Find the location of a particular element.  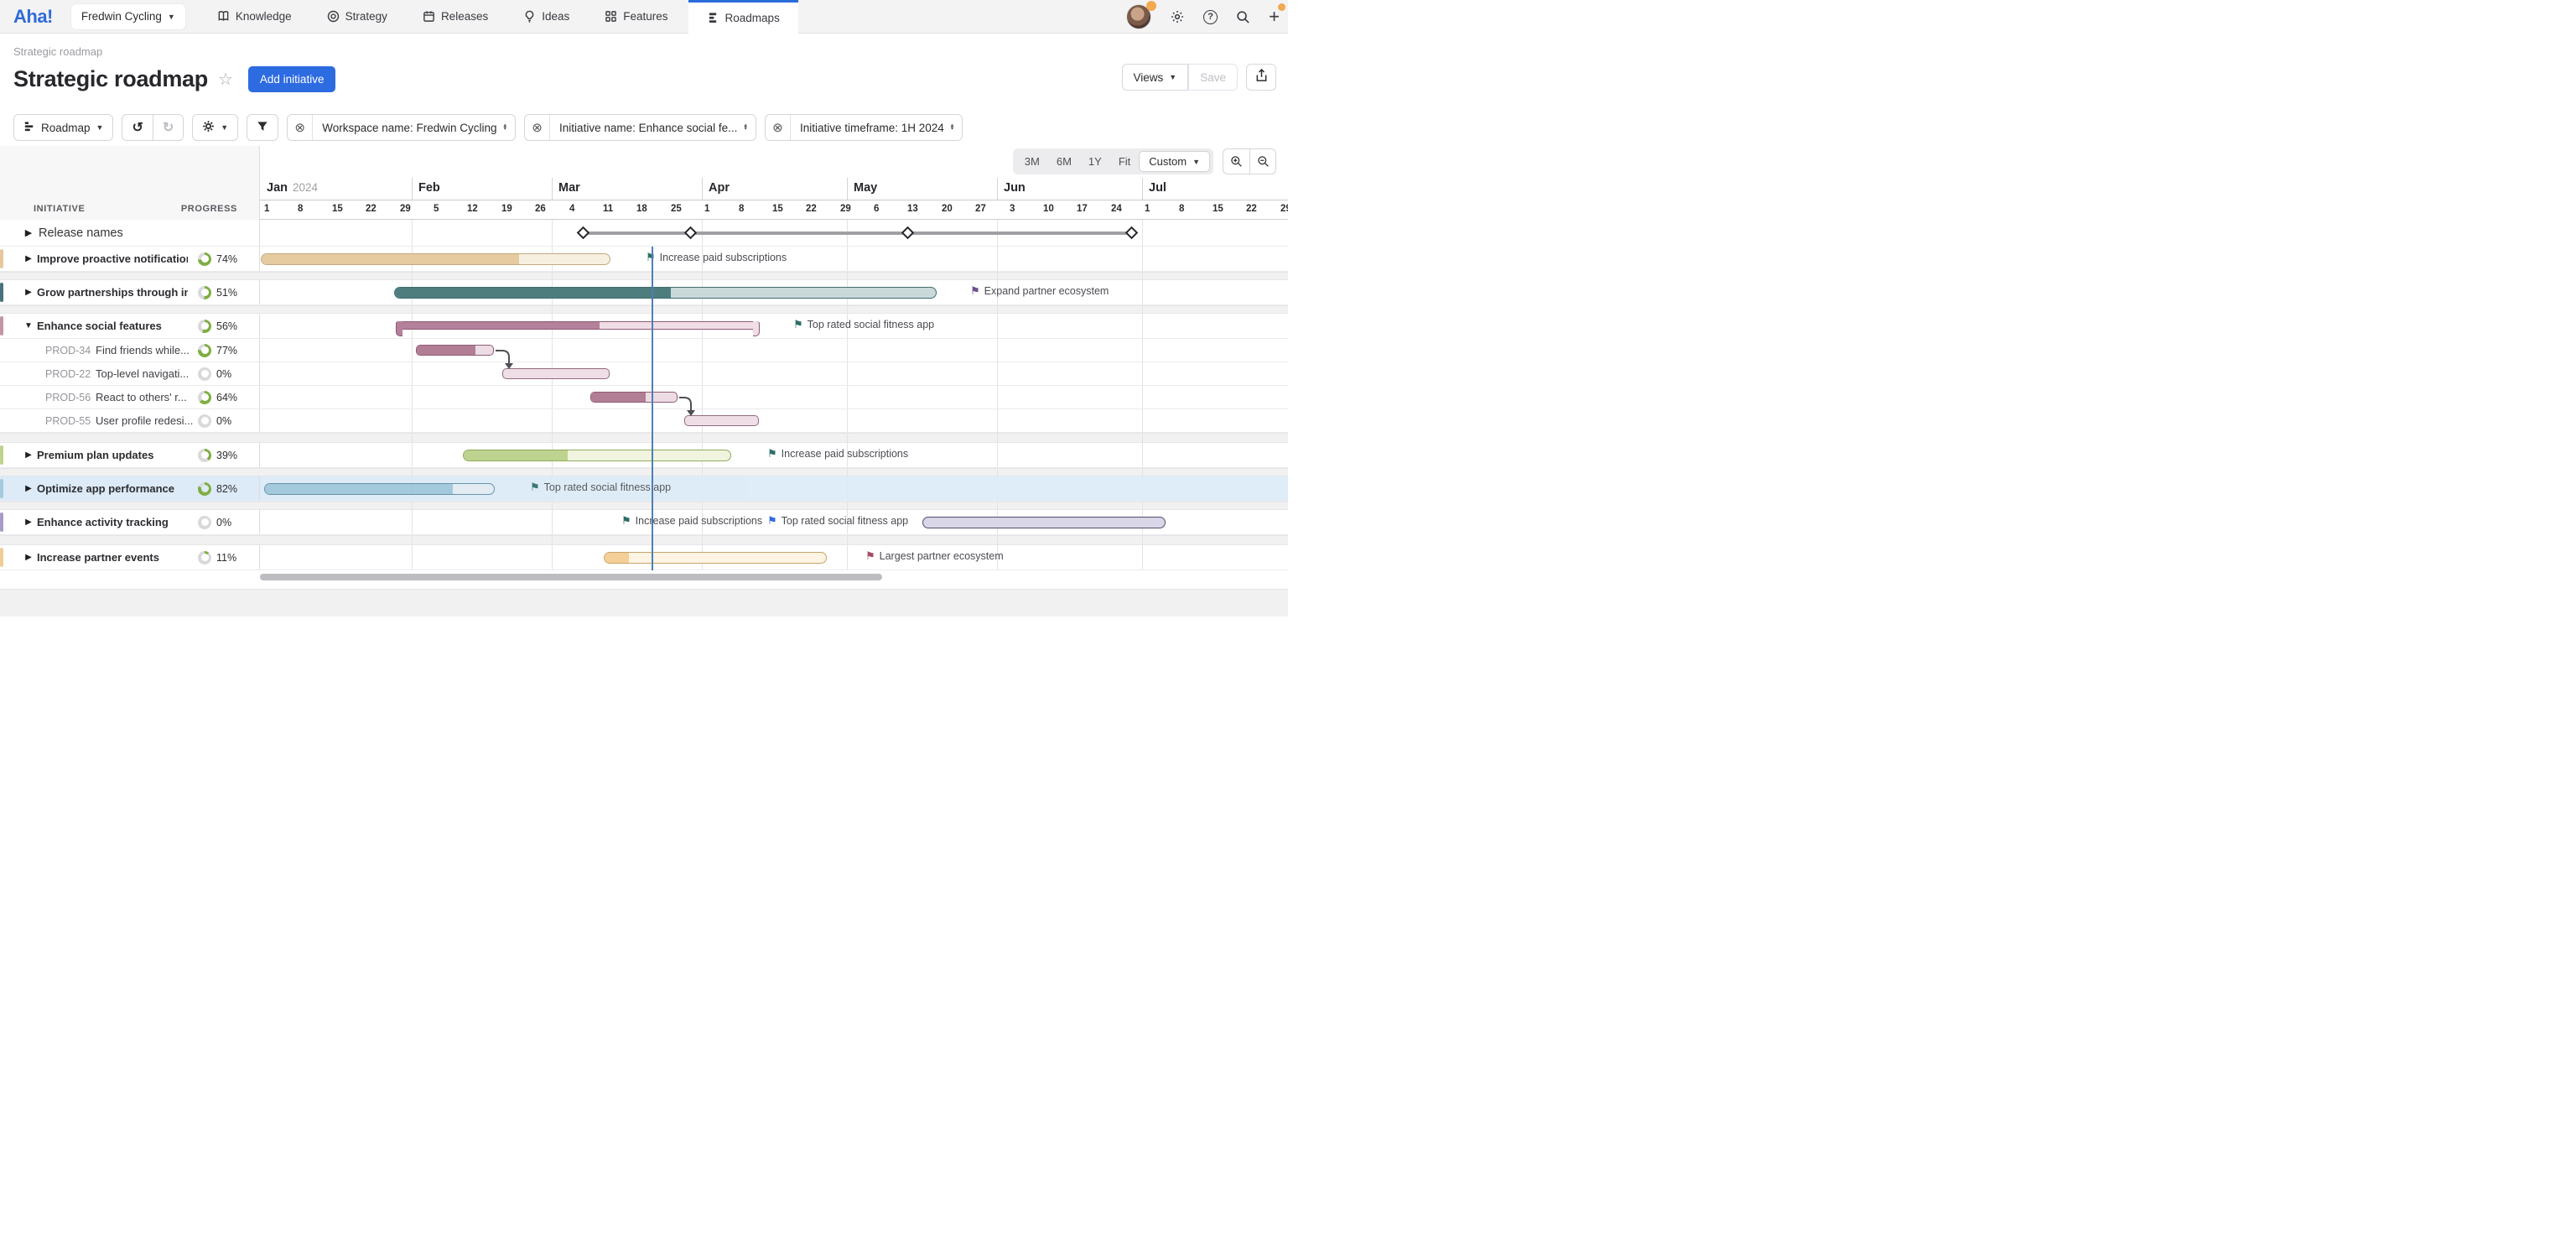

search-icon is located at coordinates (1243, 17).